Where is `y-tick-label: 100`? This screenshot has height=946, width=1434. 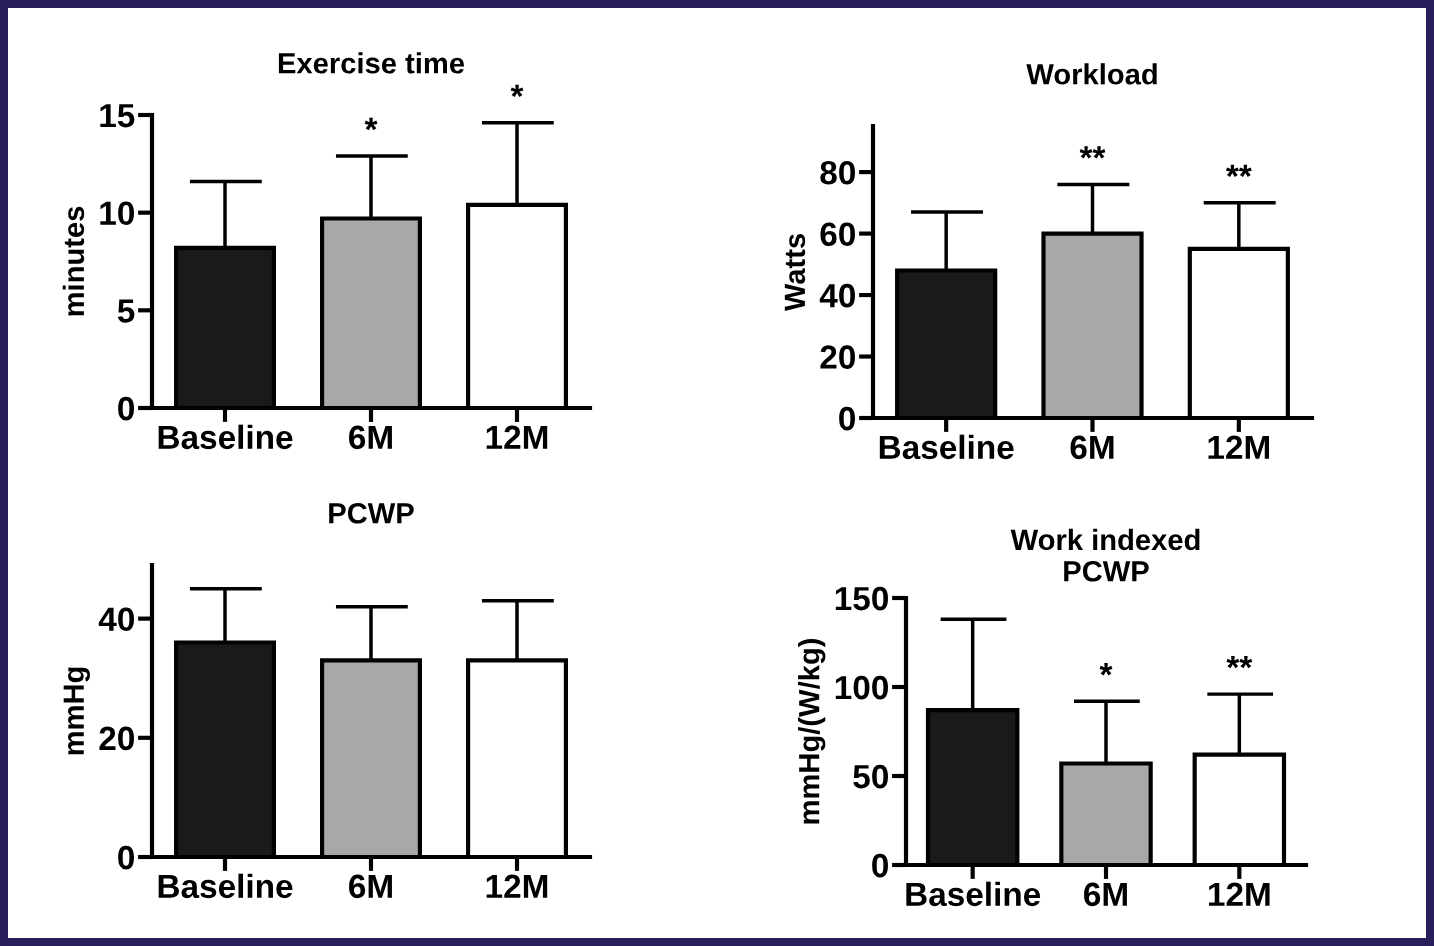
y-tick-label: 100 is located at coordinates (861, 687).